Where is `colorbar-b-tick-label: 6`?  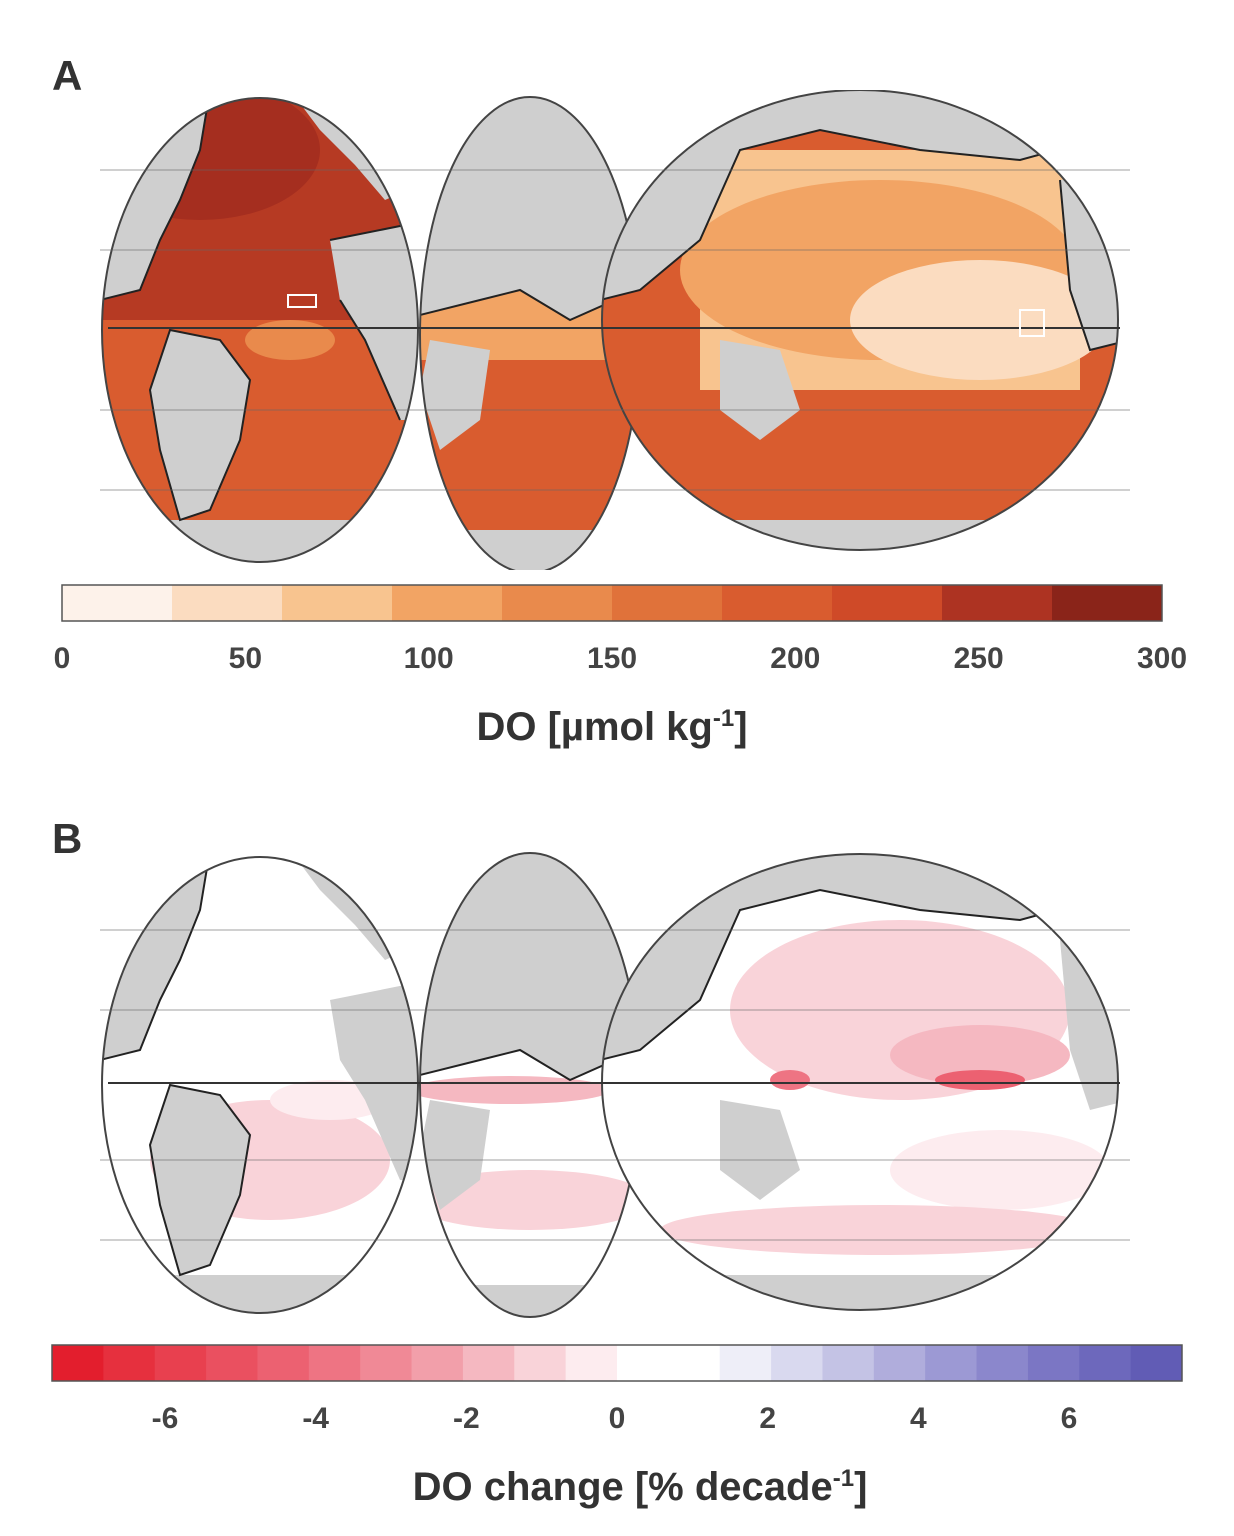 colorbar-b-tick-label: 6 is located at coordinates (1069, 1418).